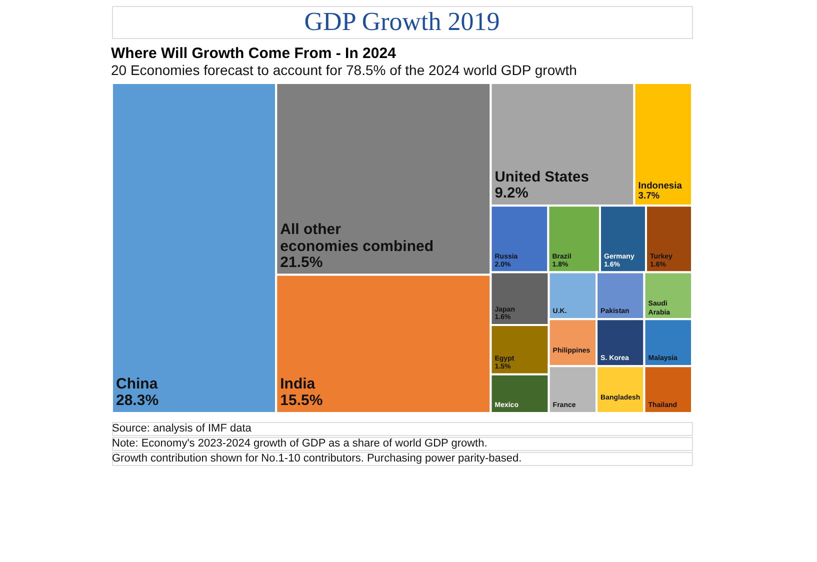 Image resolution: width=817 pixels, height=562 pixels. Describe the element at coordinates (649, 195) in the screenshot. I see `data-label: 3.7%` at that location.